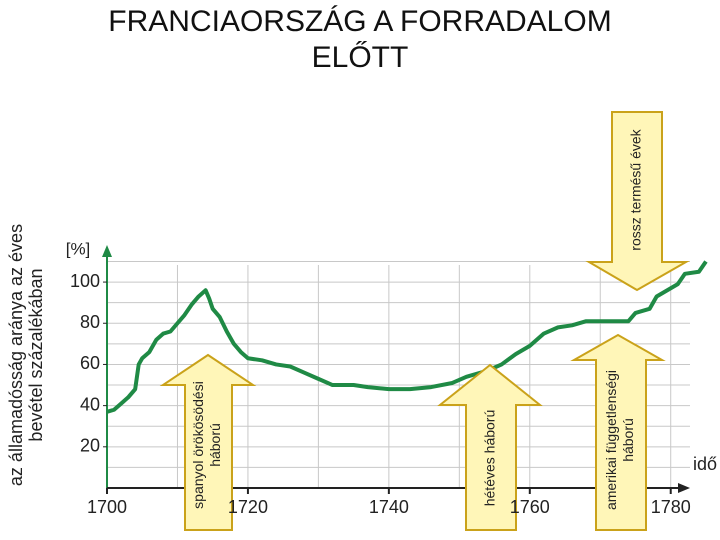 The width and height of the screenshot is (720, 540). What do you see at coordinates (490, 458) in the screenshot?
I see `annotation: hétéves háború` at bounding box center [490, 458].